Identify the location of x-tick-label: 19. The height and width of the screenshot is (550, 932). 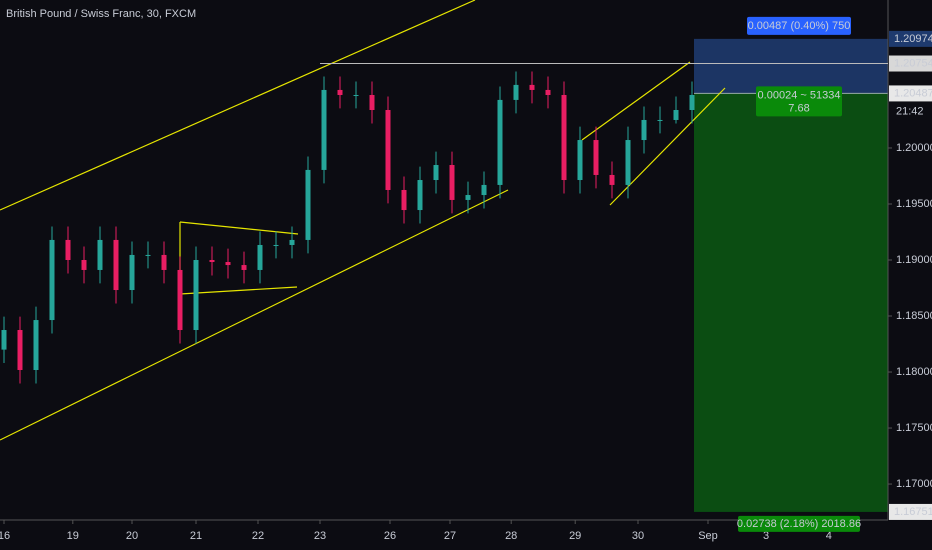
(73, 536).